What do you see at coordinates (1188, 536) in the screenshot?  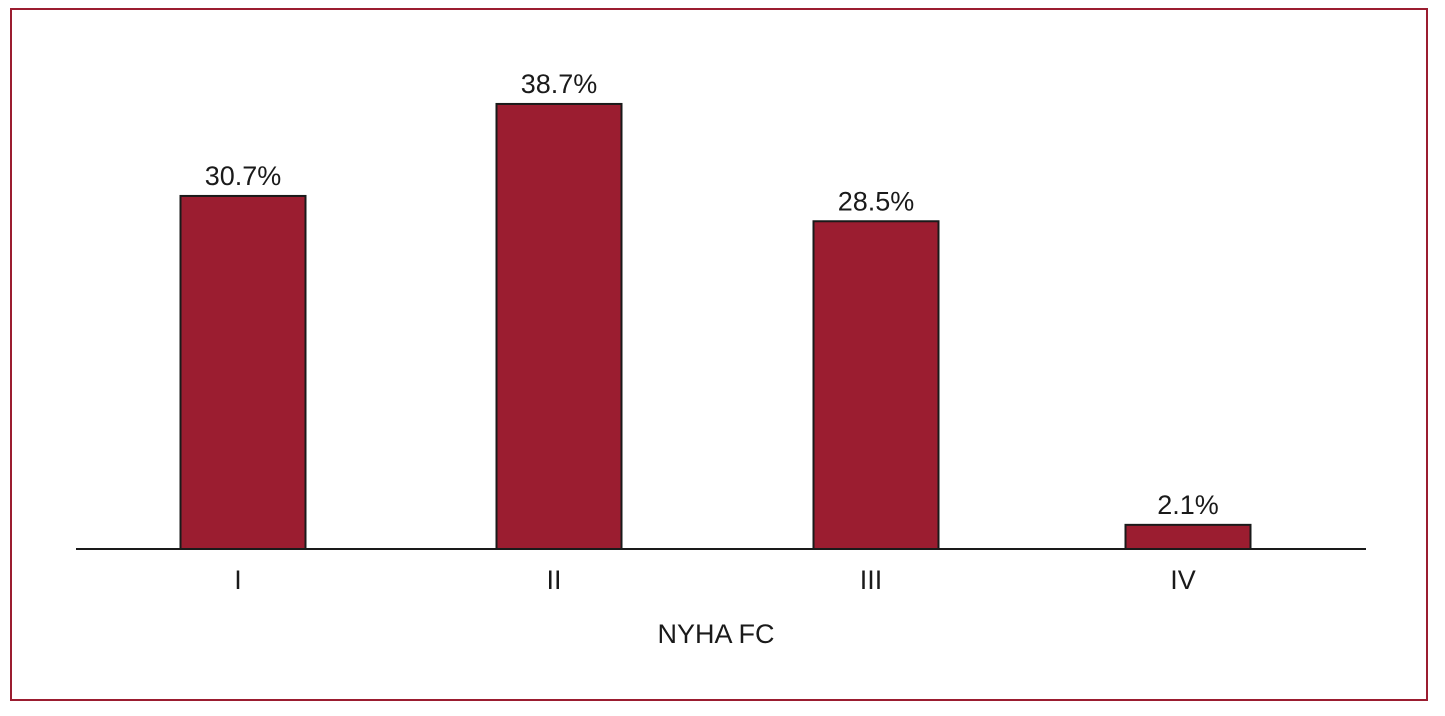 I see `bar-IV` at bounding box center [1188, 536].